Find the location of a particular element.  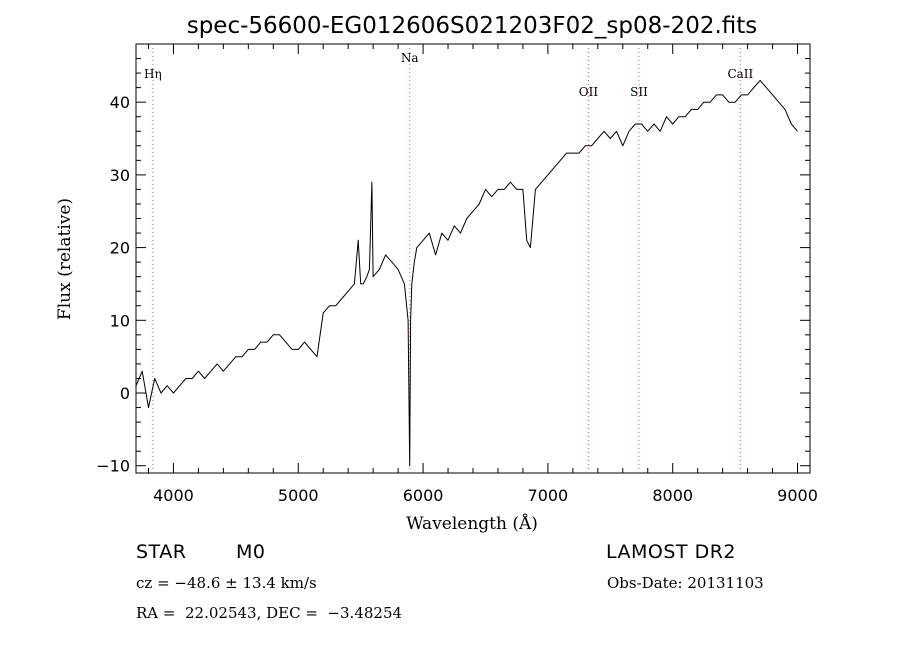

line-marker-label: Na is located at coordinates (410, 58).